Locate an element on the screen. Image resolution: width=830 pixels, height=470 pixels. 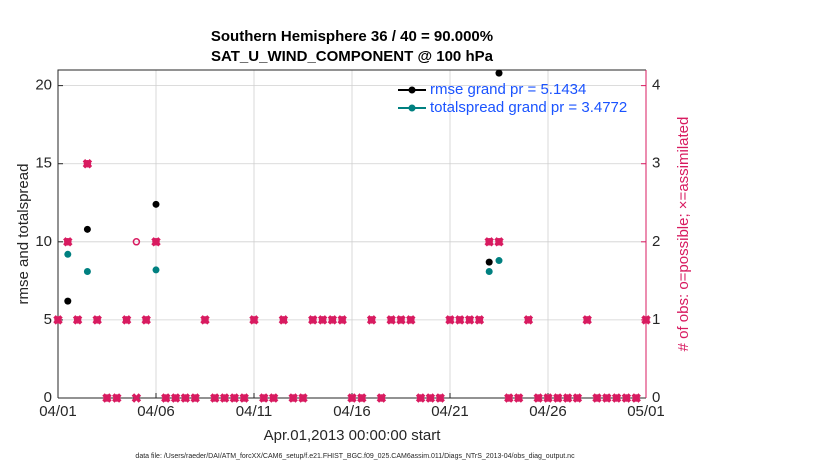
x-tick-label: 04/16 is located at coordinates (352, 411).